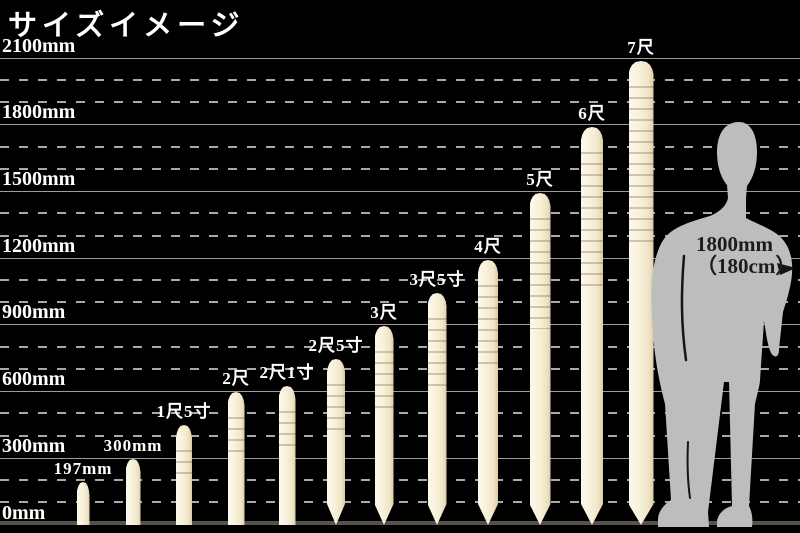  I want to click on gridline-dashed-800mm, so click(400, 347).